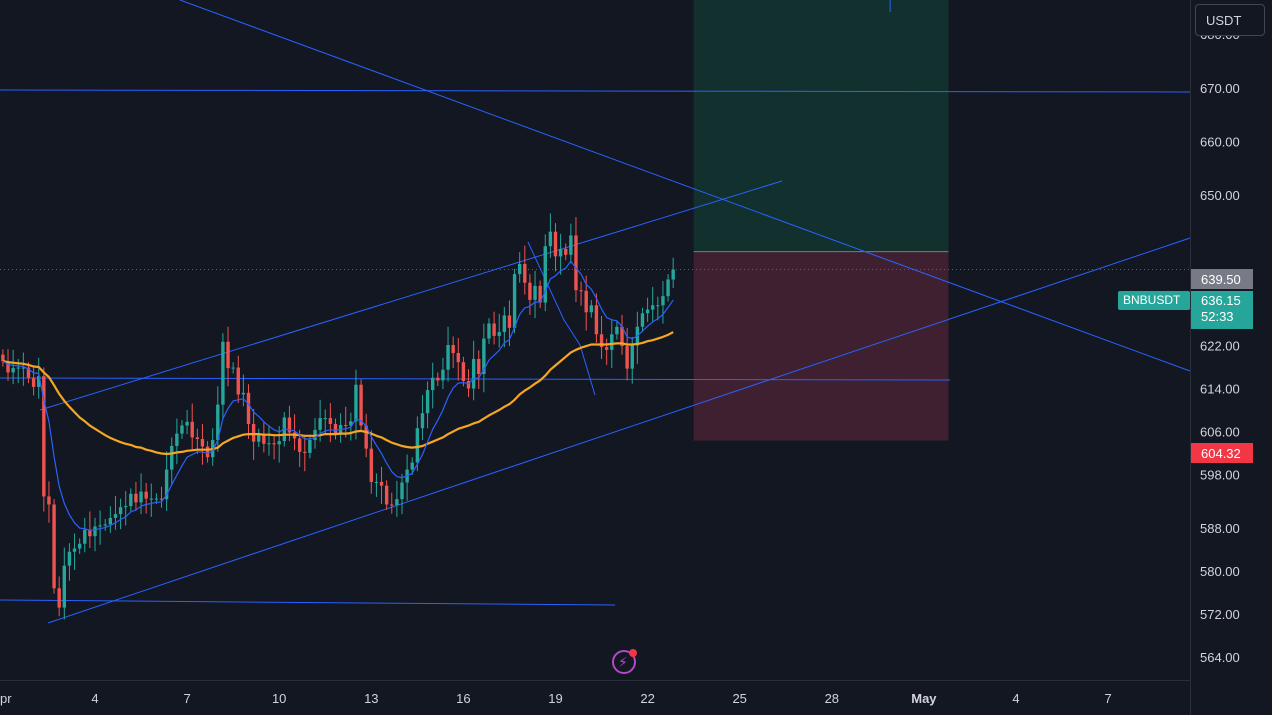 The image size is (1272, 715). Describe the element at coordinates (1221, 300) in the screenshot. I see `last-price-value: 636.15` at that location.